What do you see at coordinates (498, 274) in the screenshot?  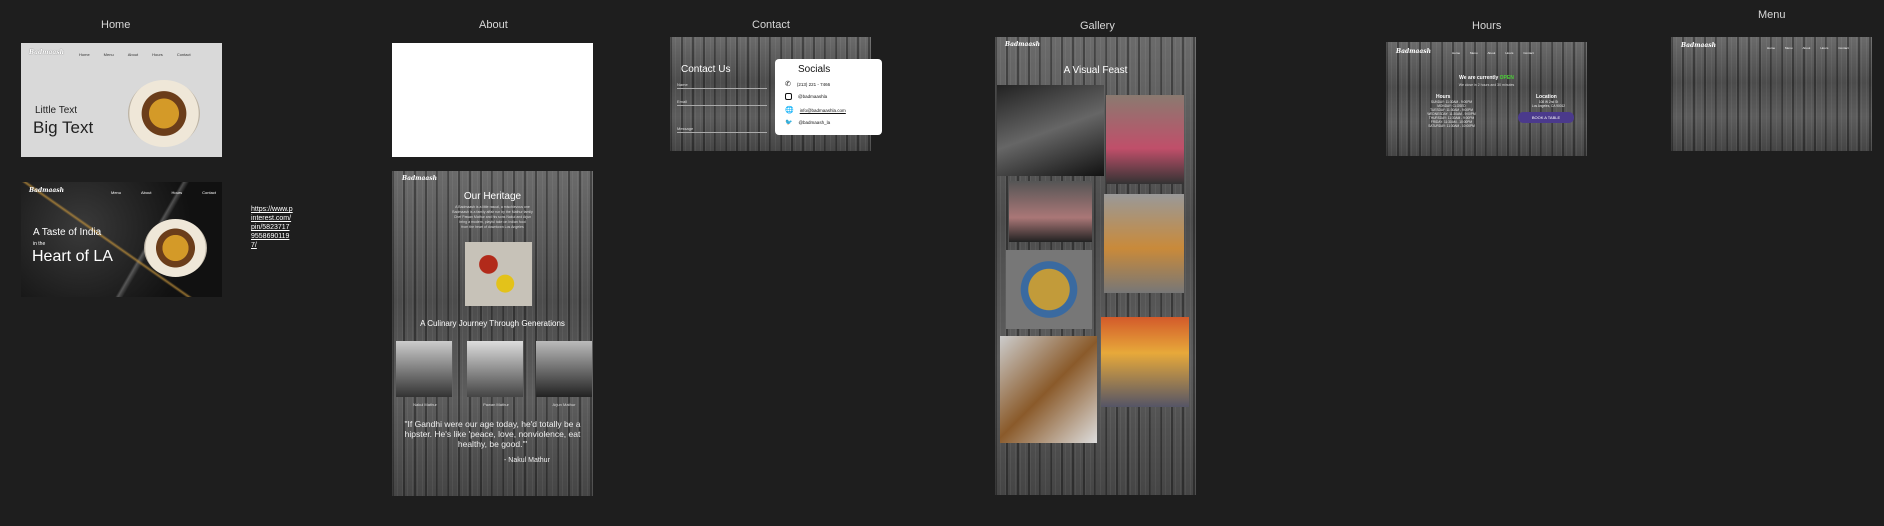 I see `spices-photo` at bounding box center [498, 274].